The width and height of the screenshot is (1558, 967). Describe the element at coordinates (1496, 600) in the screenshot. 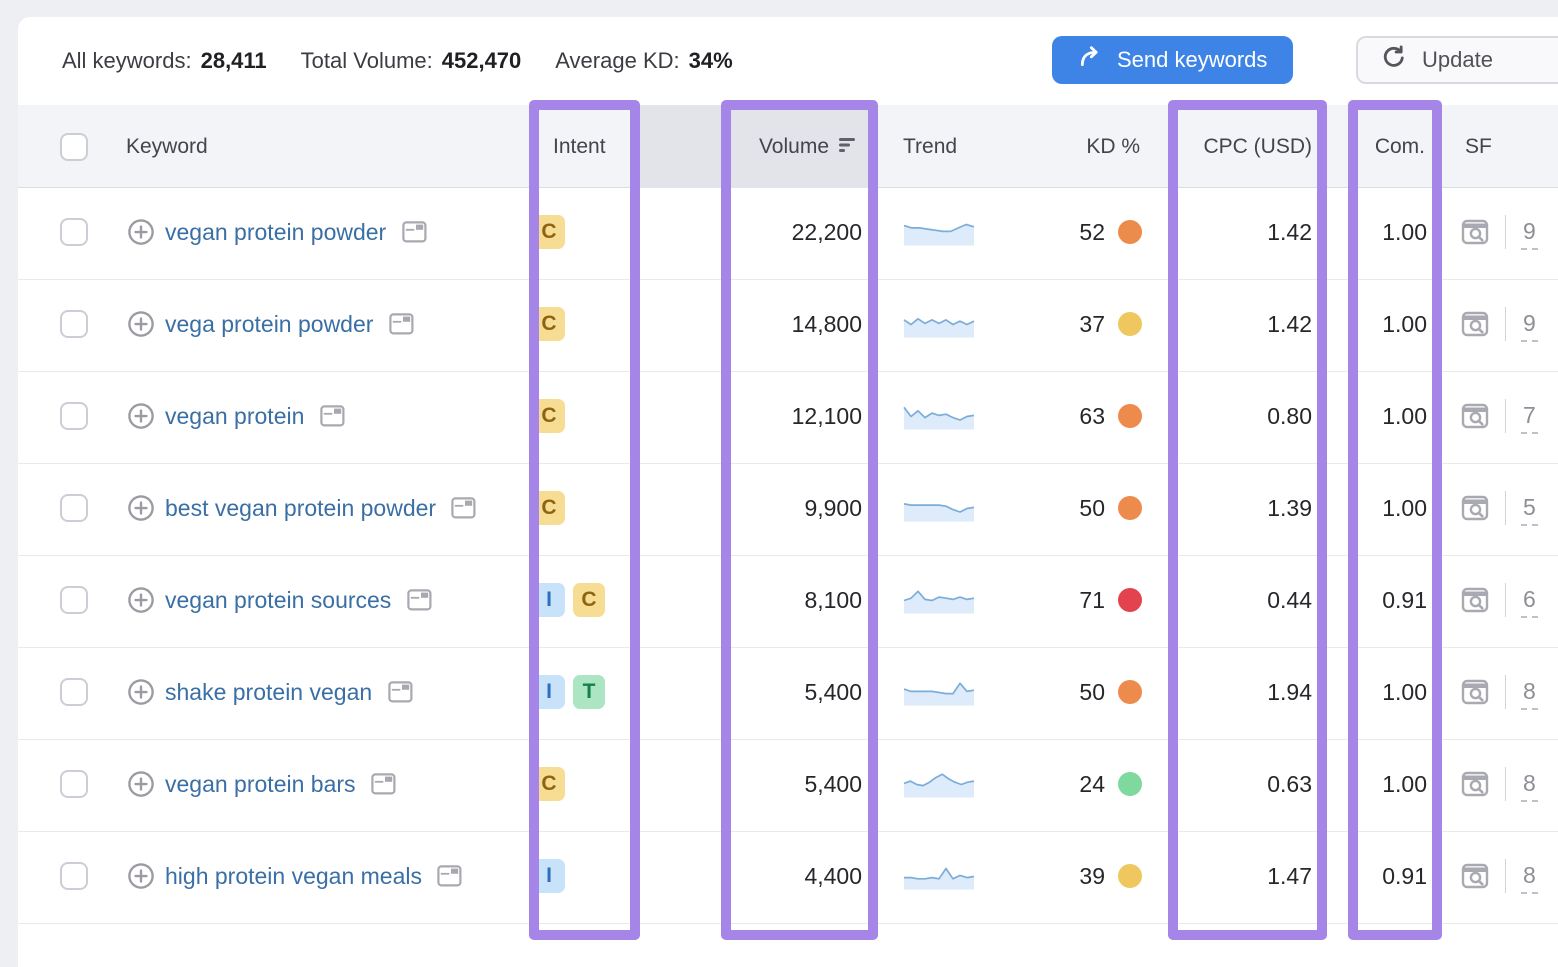

I see `sf-cell: 6` at that location.